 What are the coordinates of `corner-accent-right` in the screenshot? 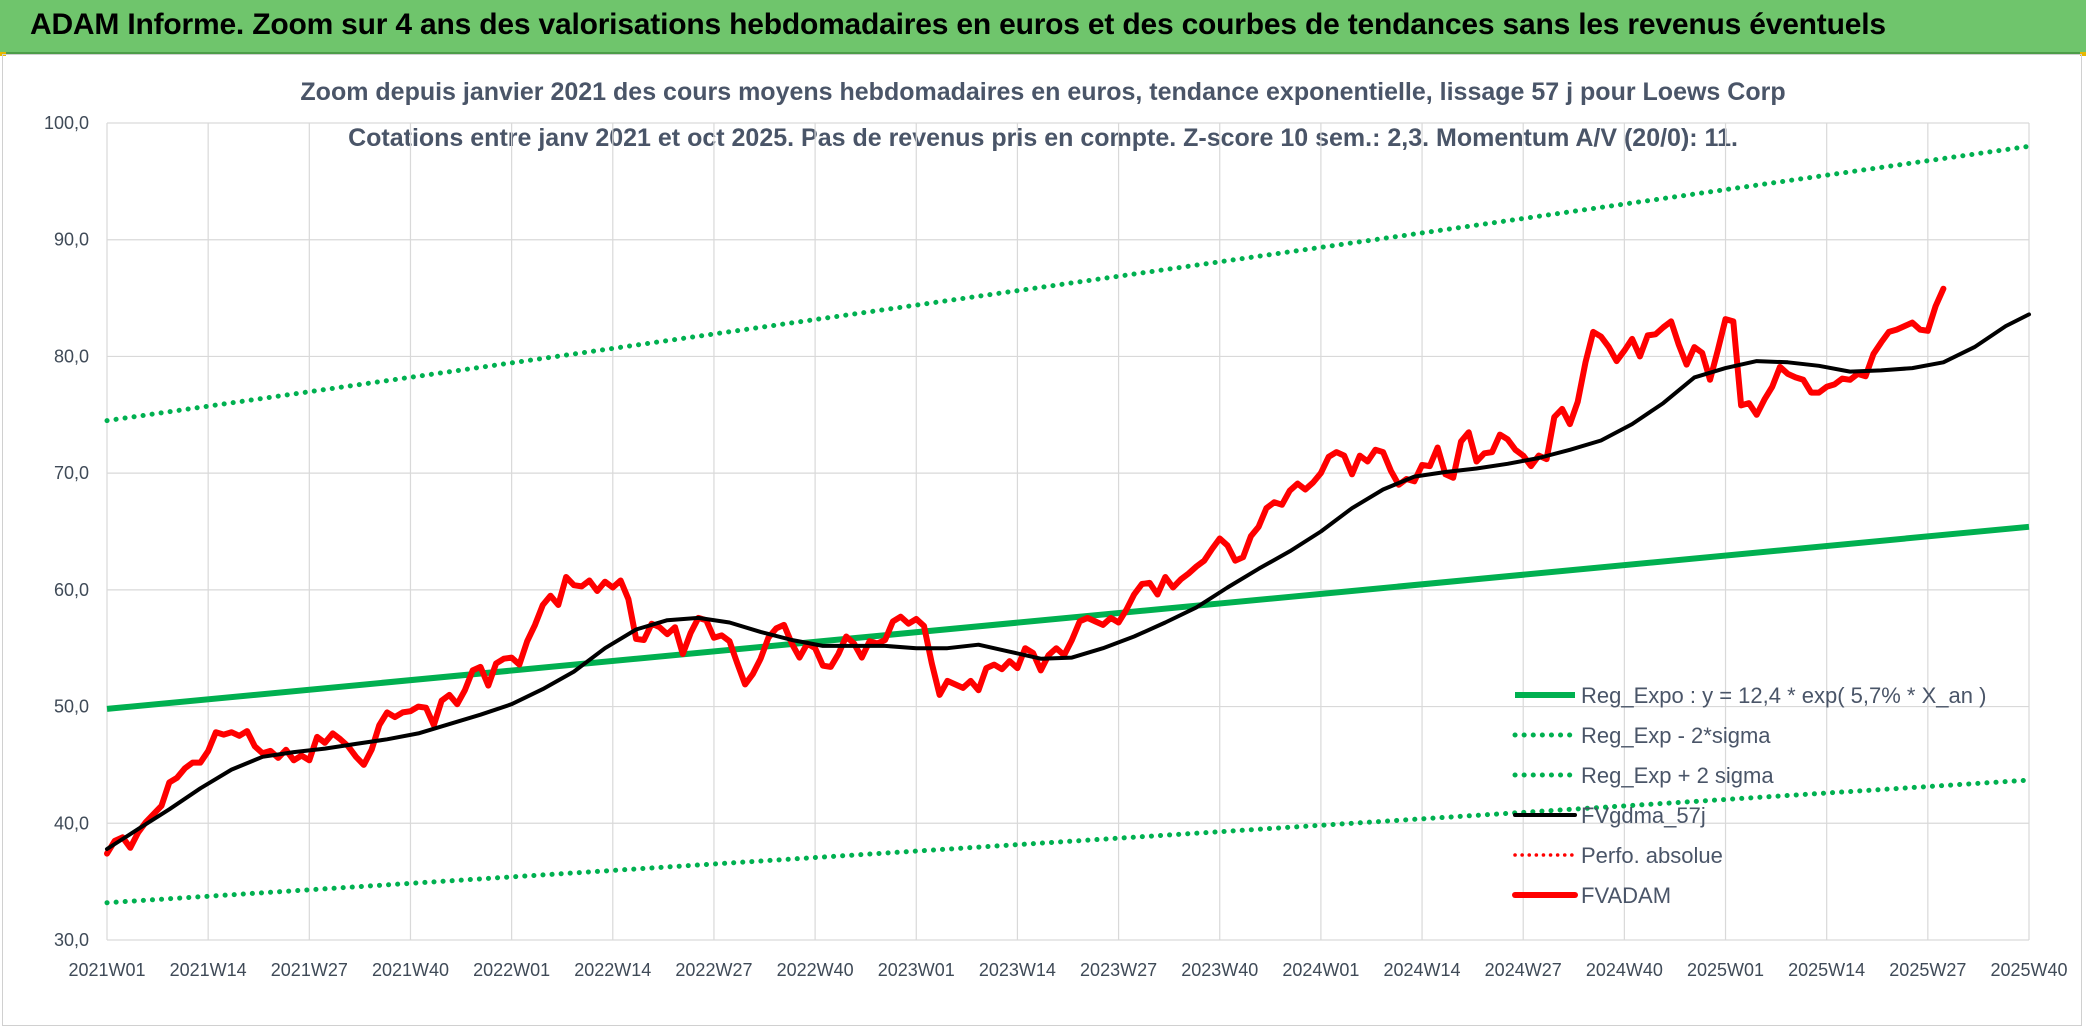 It's located at (2083, 54).